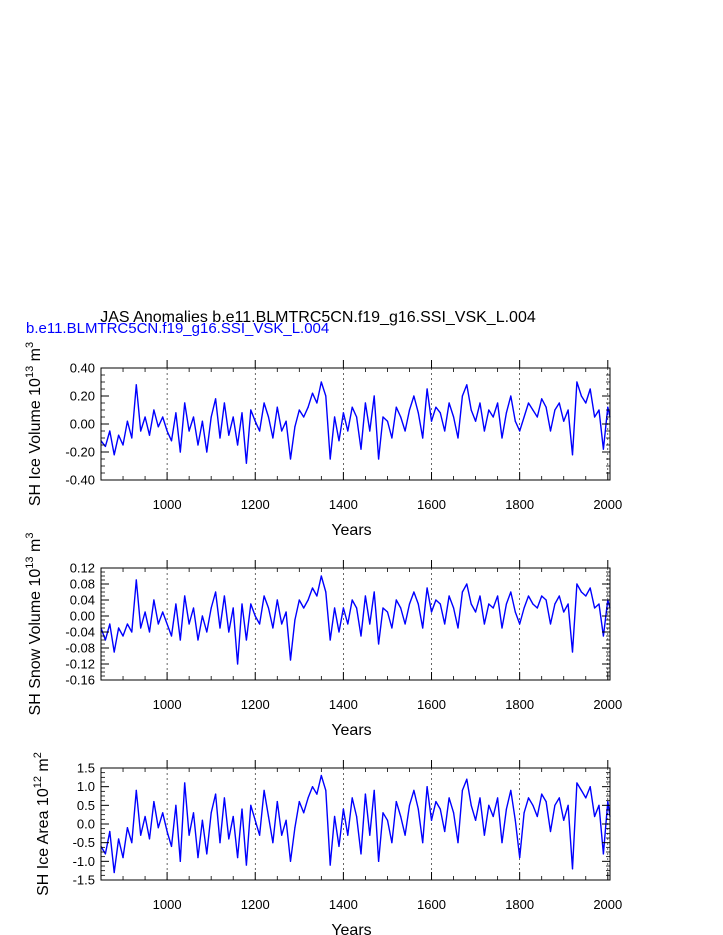 This screenshot has width=723, height=935. What do you see at coordinates (167, 904) in the screenshot?
I see `x-tick-label: 1000` at bounding box center [167, 904].